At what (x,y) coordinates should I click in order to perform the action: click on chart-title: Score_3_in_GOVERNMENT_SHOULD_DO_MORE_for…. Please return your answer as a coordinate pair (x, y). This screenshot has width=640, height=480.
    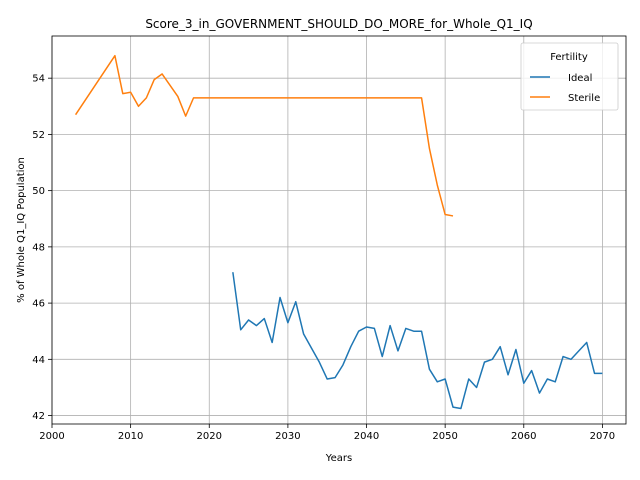
    Looking at the image, I should click on (338, 24).